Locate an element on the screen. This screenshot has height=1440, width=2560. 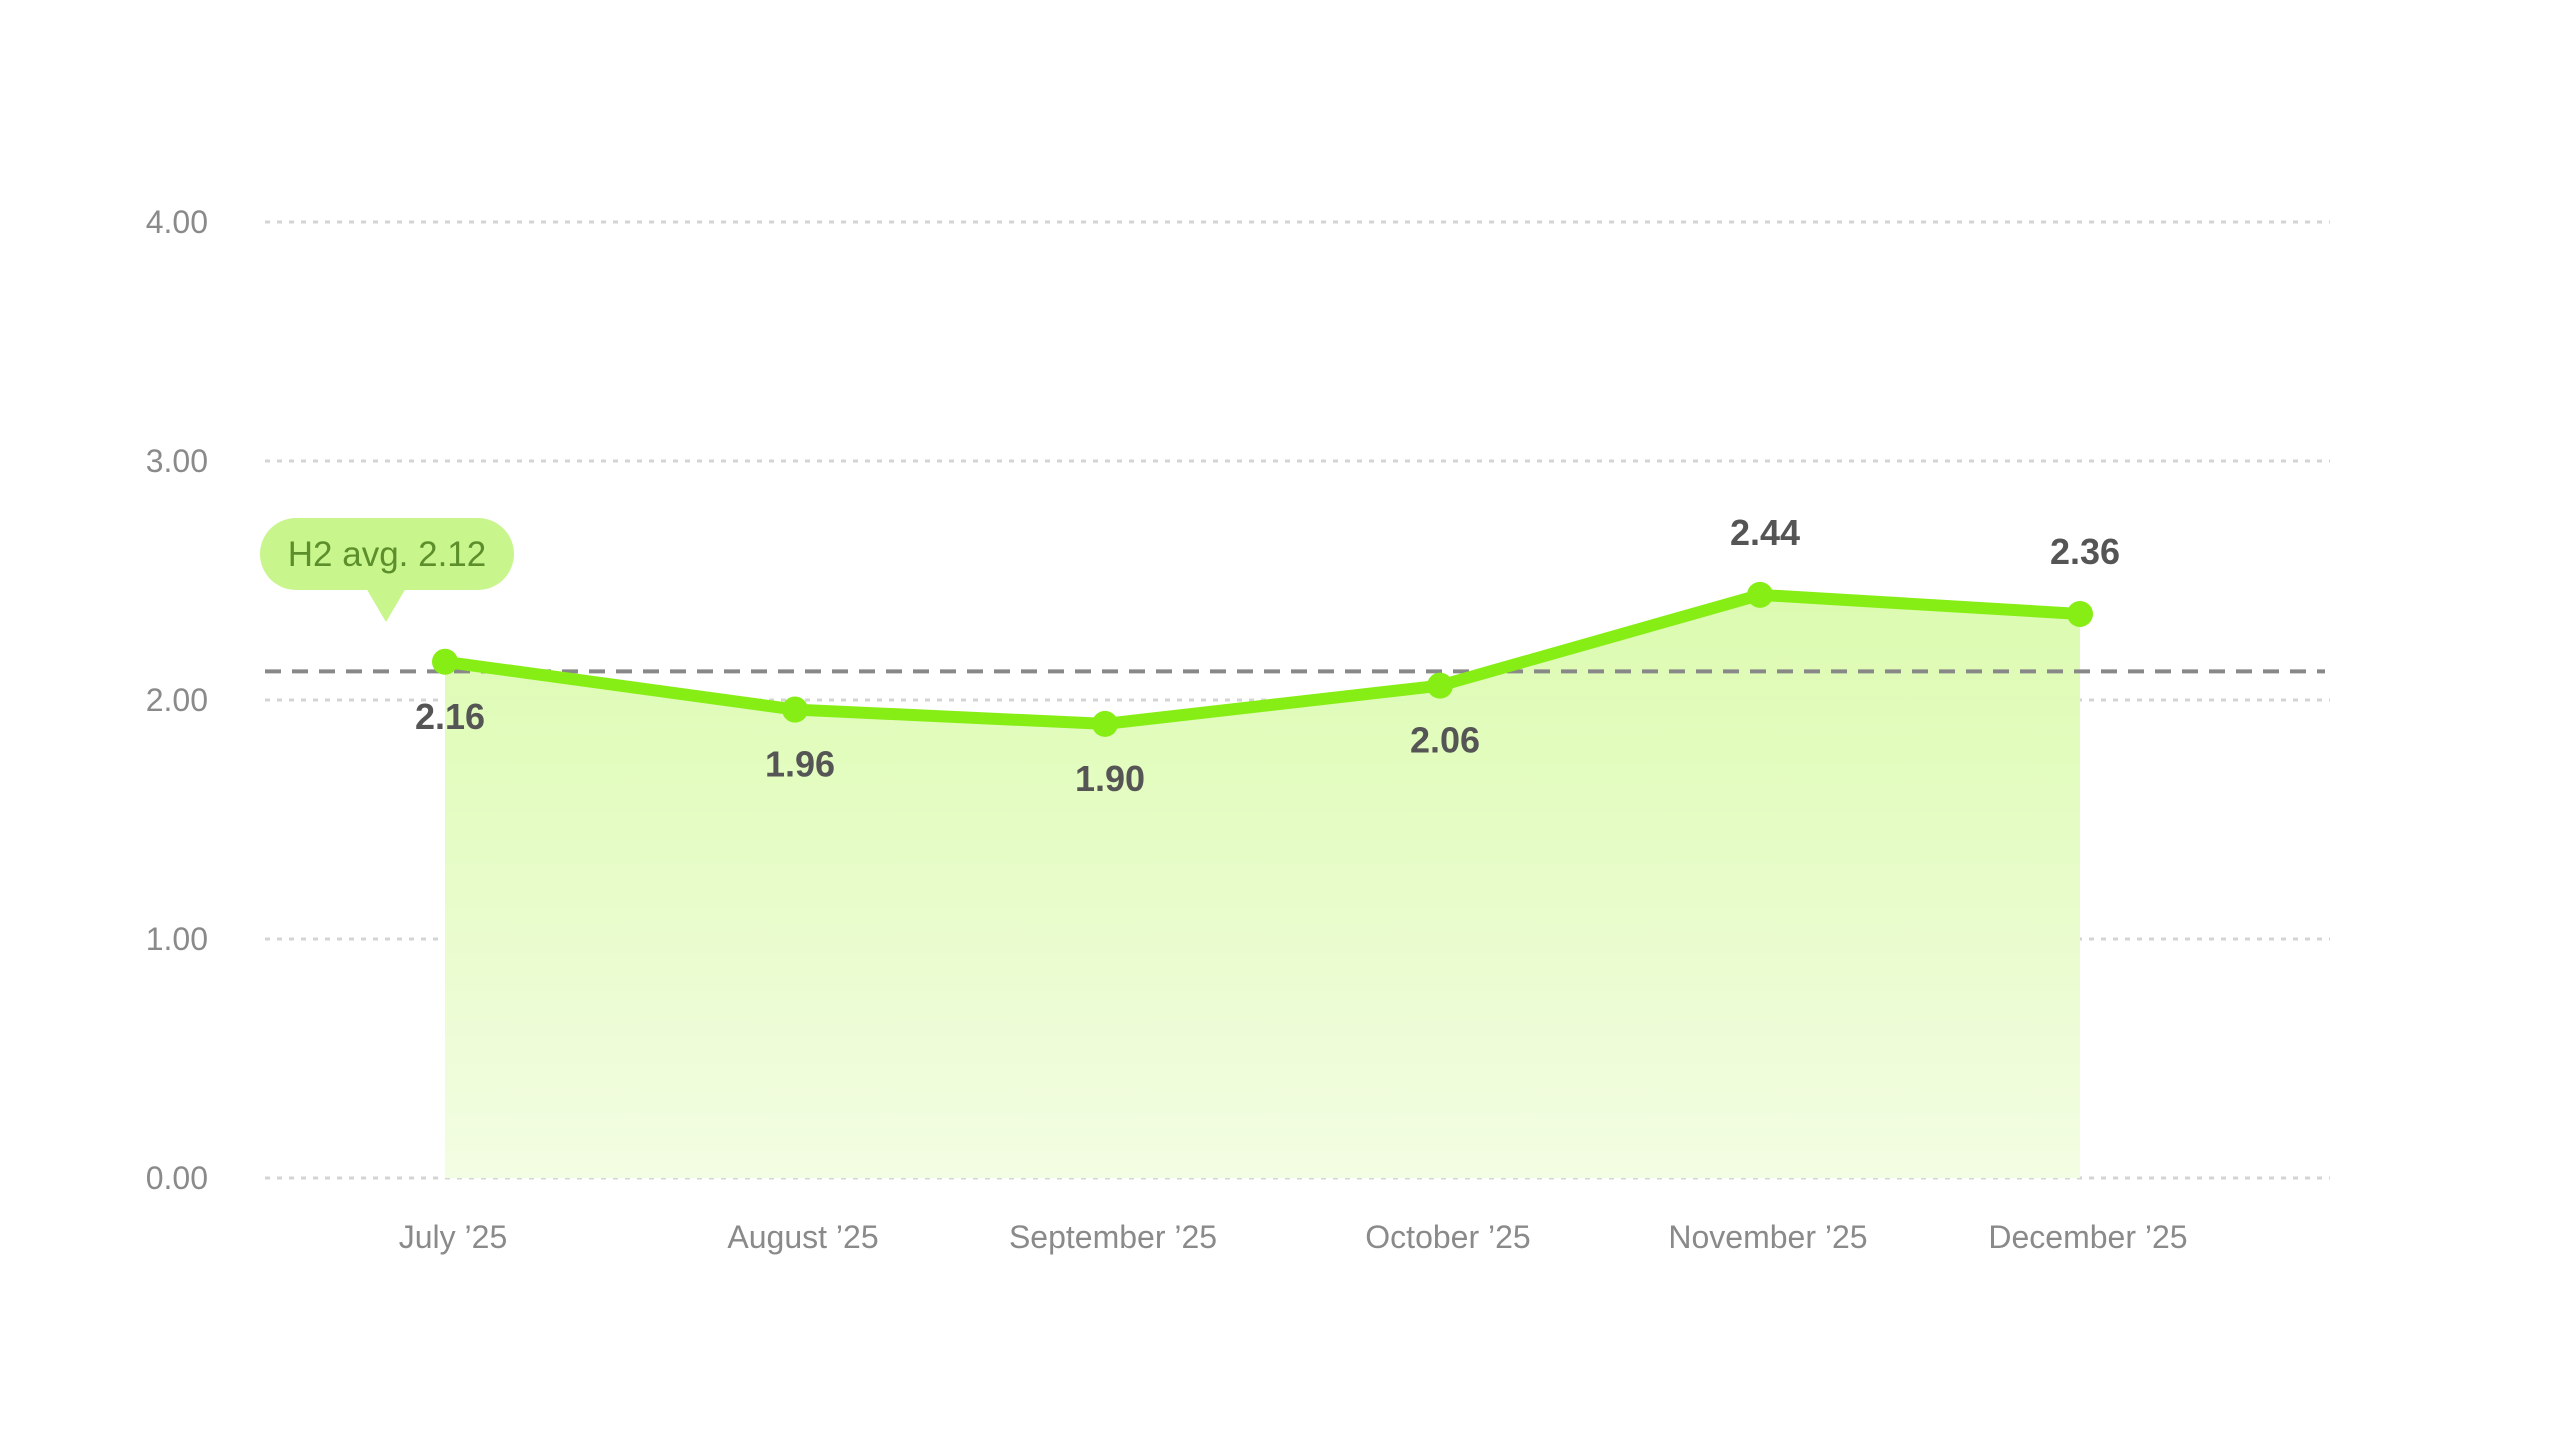
average-callout: H2 avg. 2.12 is located at coordinates (387, 570).